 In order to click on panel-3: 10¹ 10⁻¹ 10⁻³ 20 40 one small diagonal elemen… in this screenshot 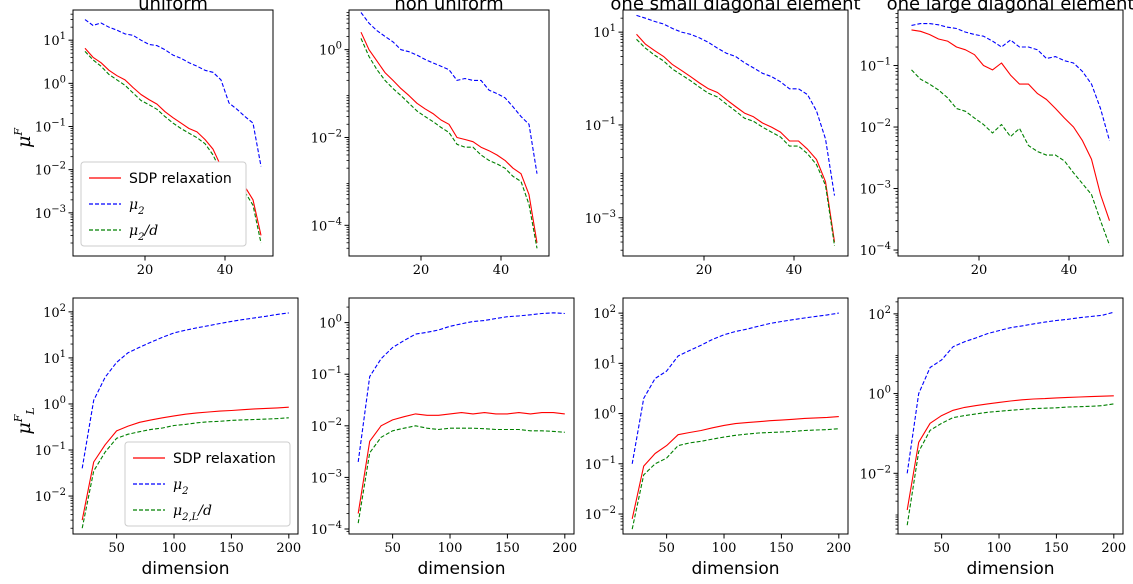, I will do `click(723, 139)`.